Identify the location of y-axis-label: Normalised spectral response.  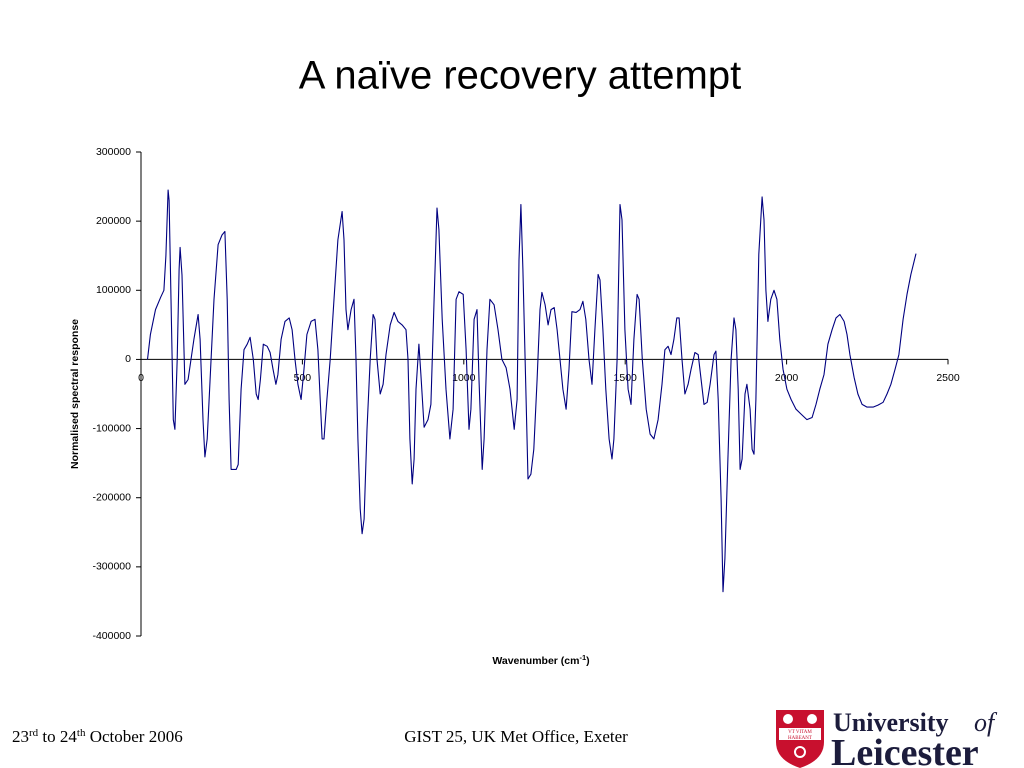
(75, 394).